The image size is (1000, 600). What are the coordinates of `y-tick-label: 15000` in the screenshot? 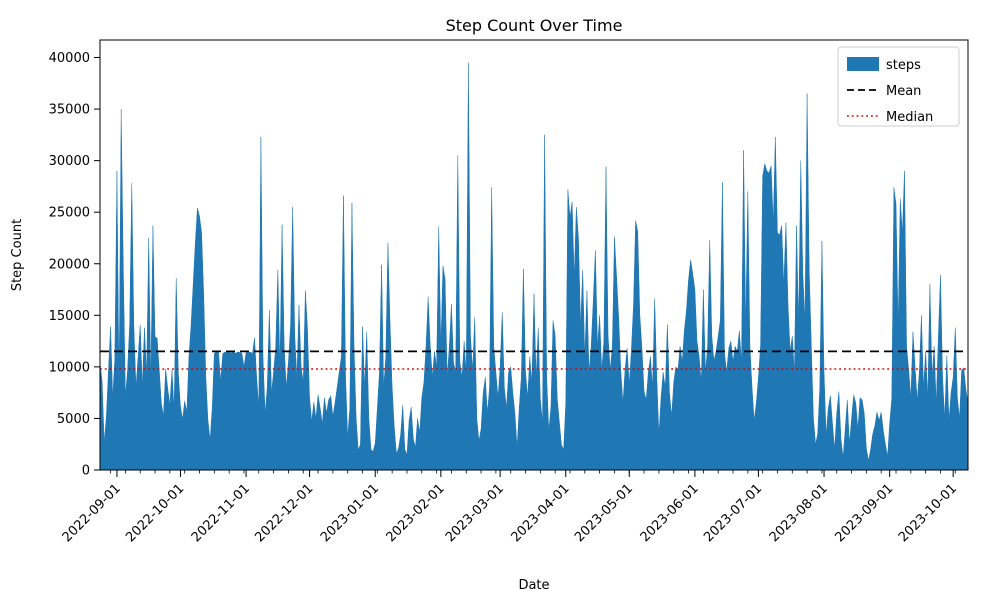 It's located at (69, 316).